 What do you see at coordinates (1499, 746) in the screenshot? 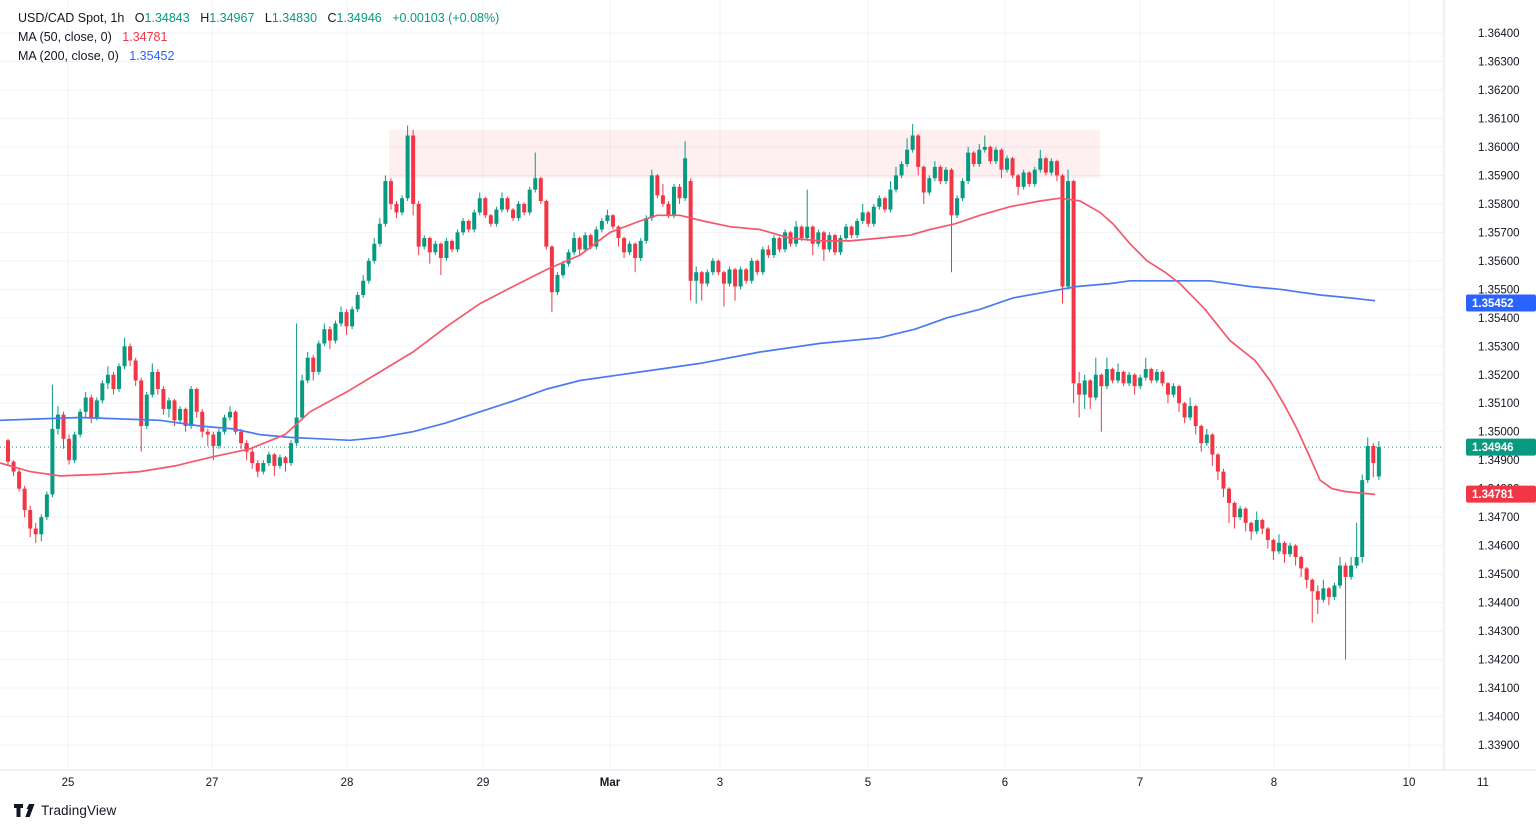
I see `svg-text: 1.33900` at bounding box center [1499, 746].